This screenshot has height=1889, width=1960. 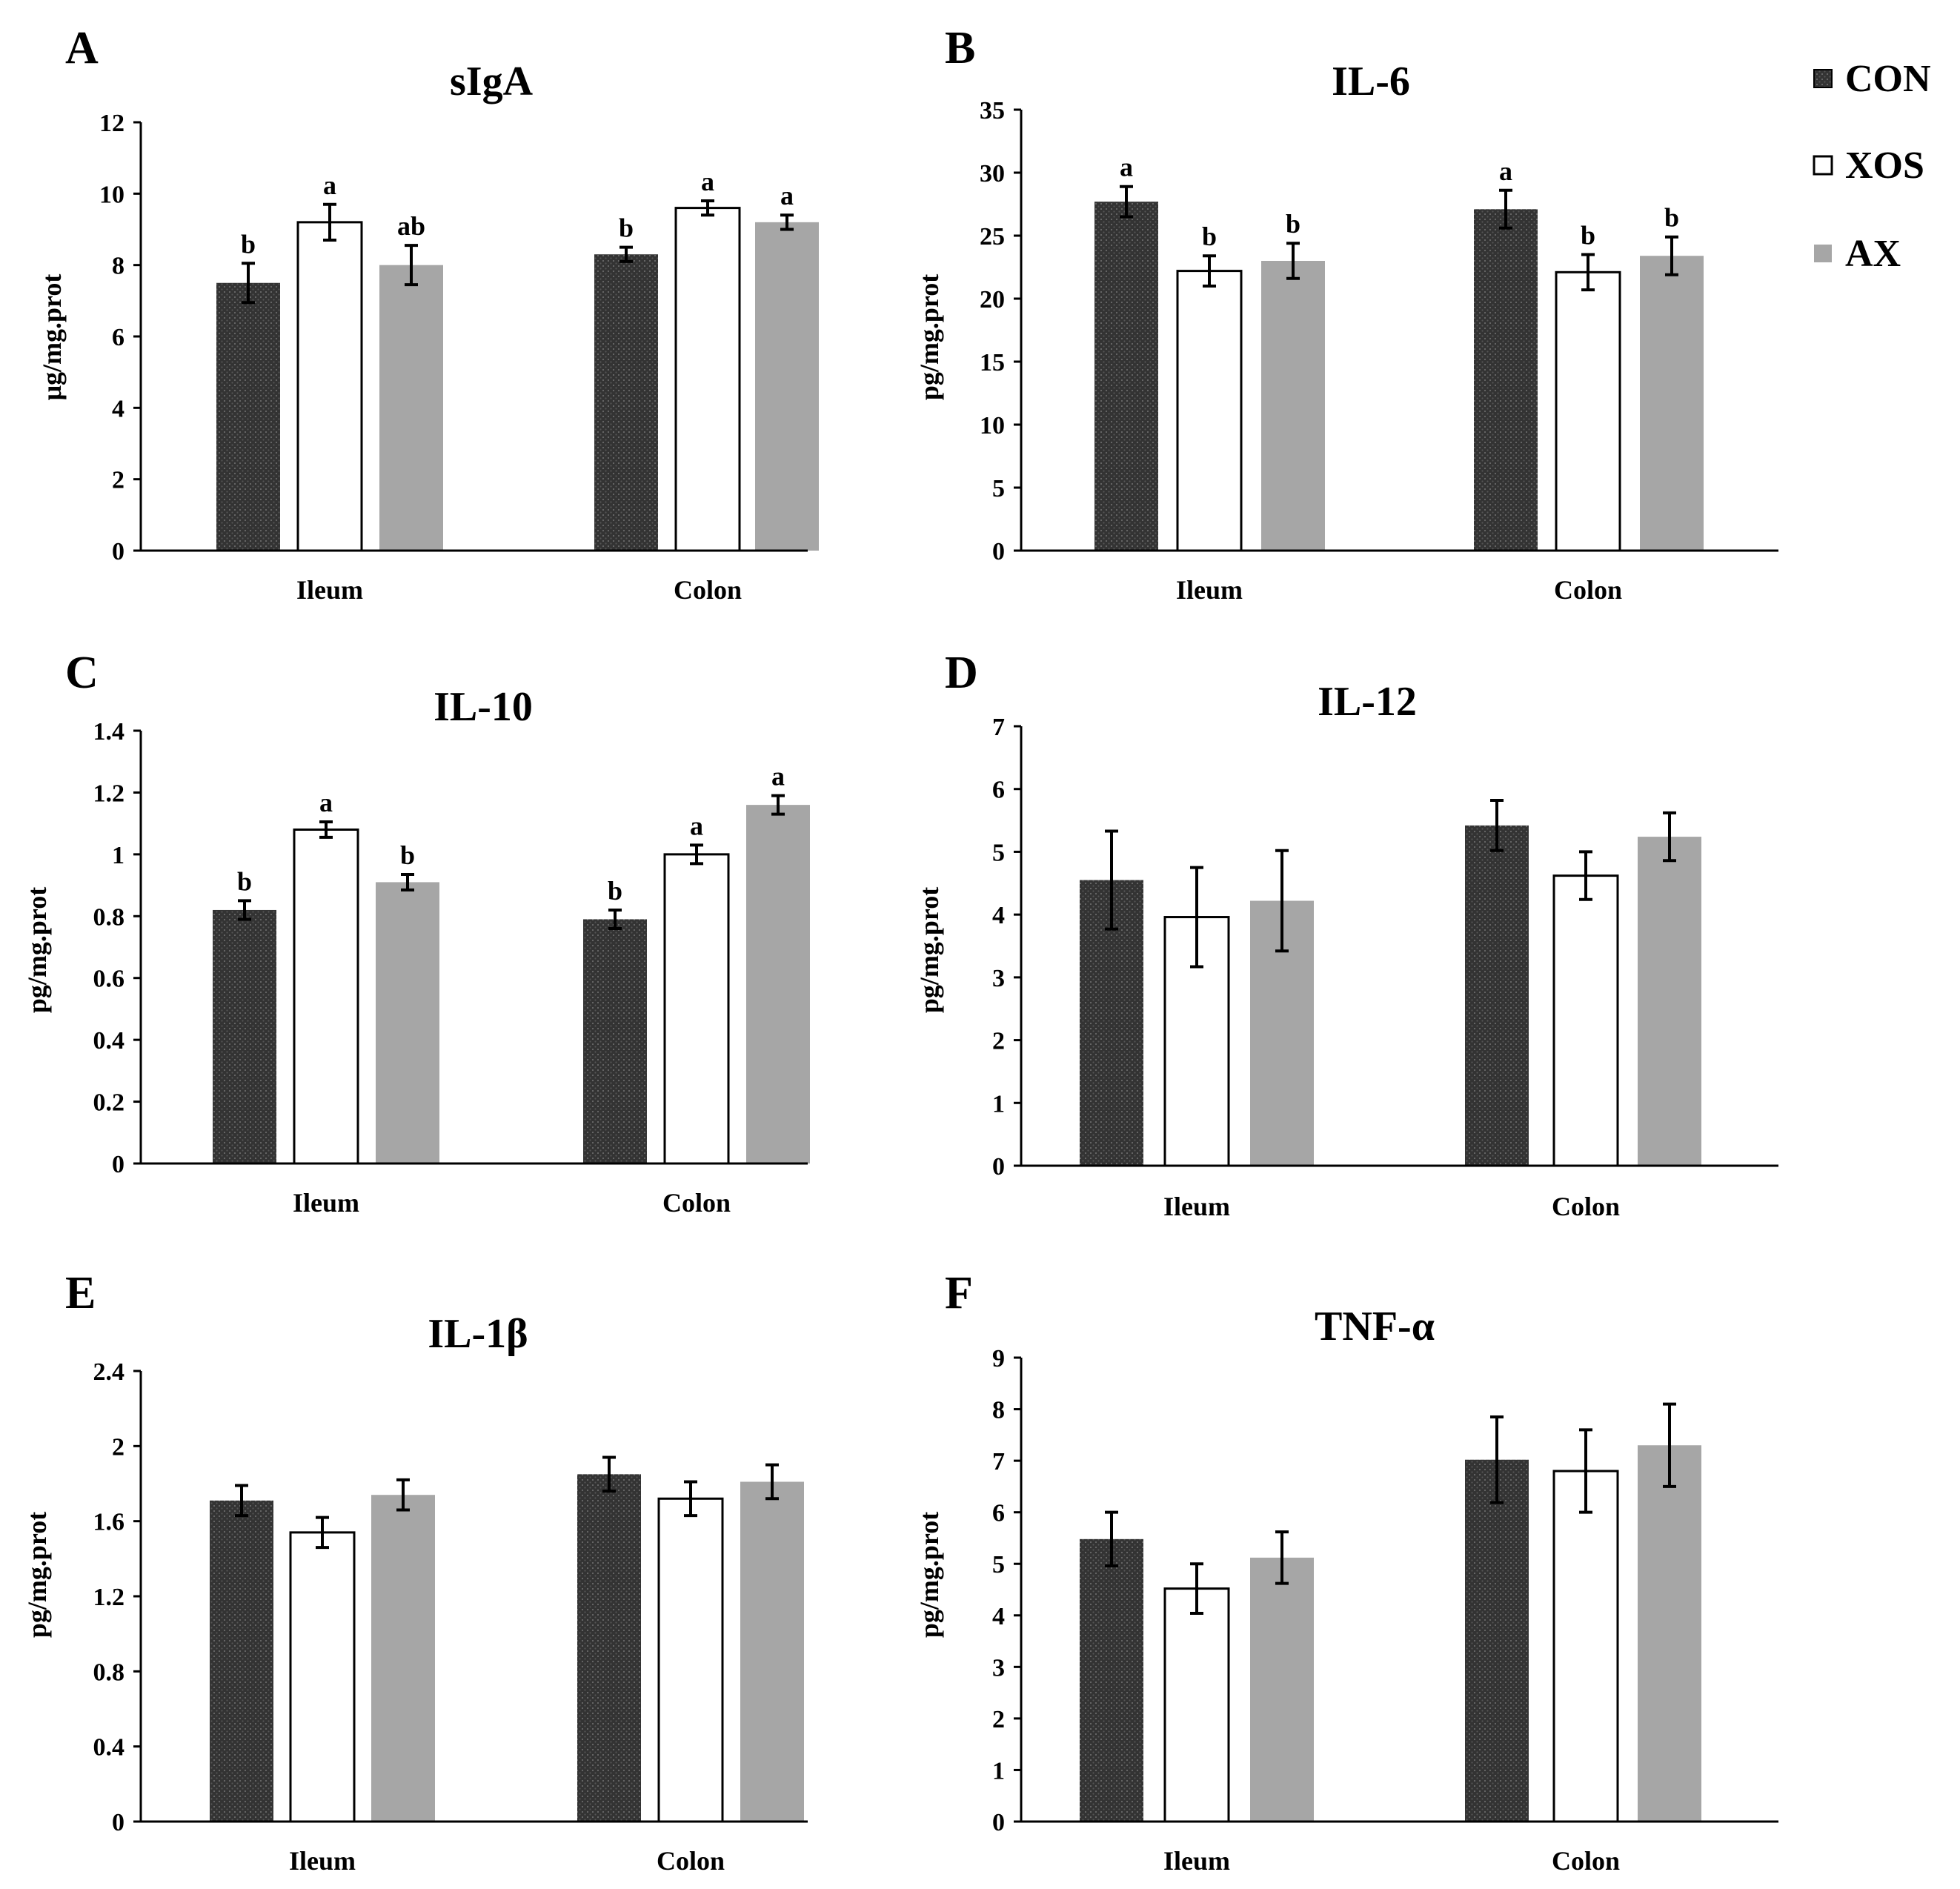 What do you see at coordinates (992, 111) in the screenshot?
I see `y-tick-label: 35` at bounding box center [992, 111].